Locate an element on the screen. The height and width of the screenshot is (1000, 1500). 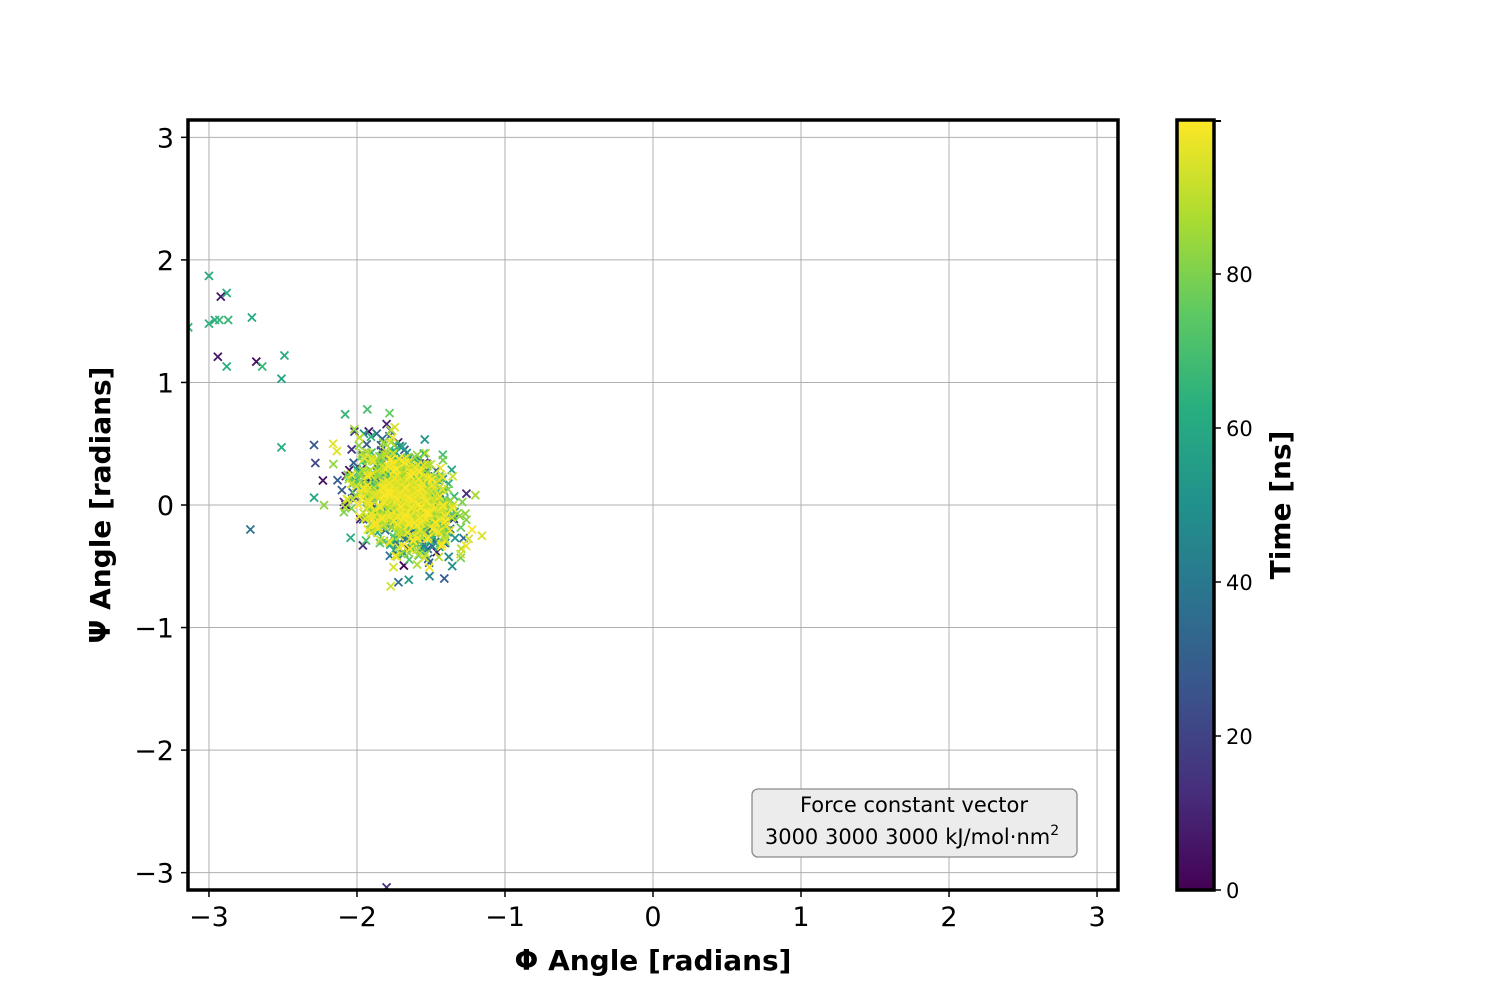
x-tick-label: 3 is located at coordinates (1096, 917).